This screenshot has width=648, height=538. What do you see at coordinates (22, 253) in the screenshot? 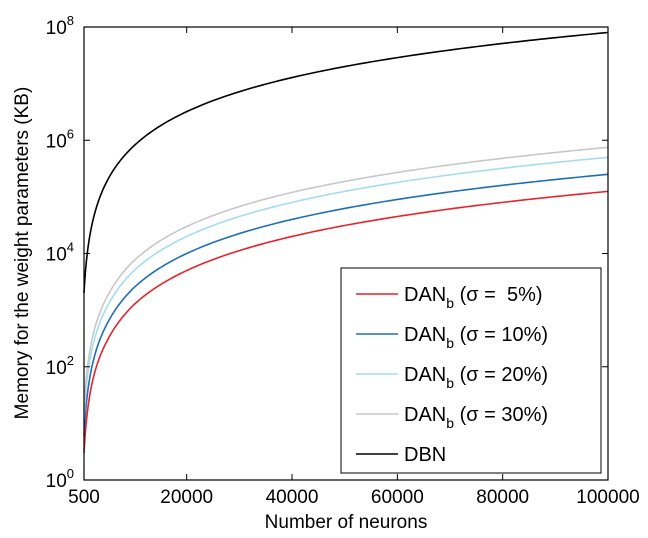
I see `y-axis-title: Memory for the weight parameters (KB)` at bounding box center [22, 253].